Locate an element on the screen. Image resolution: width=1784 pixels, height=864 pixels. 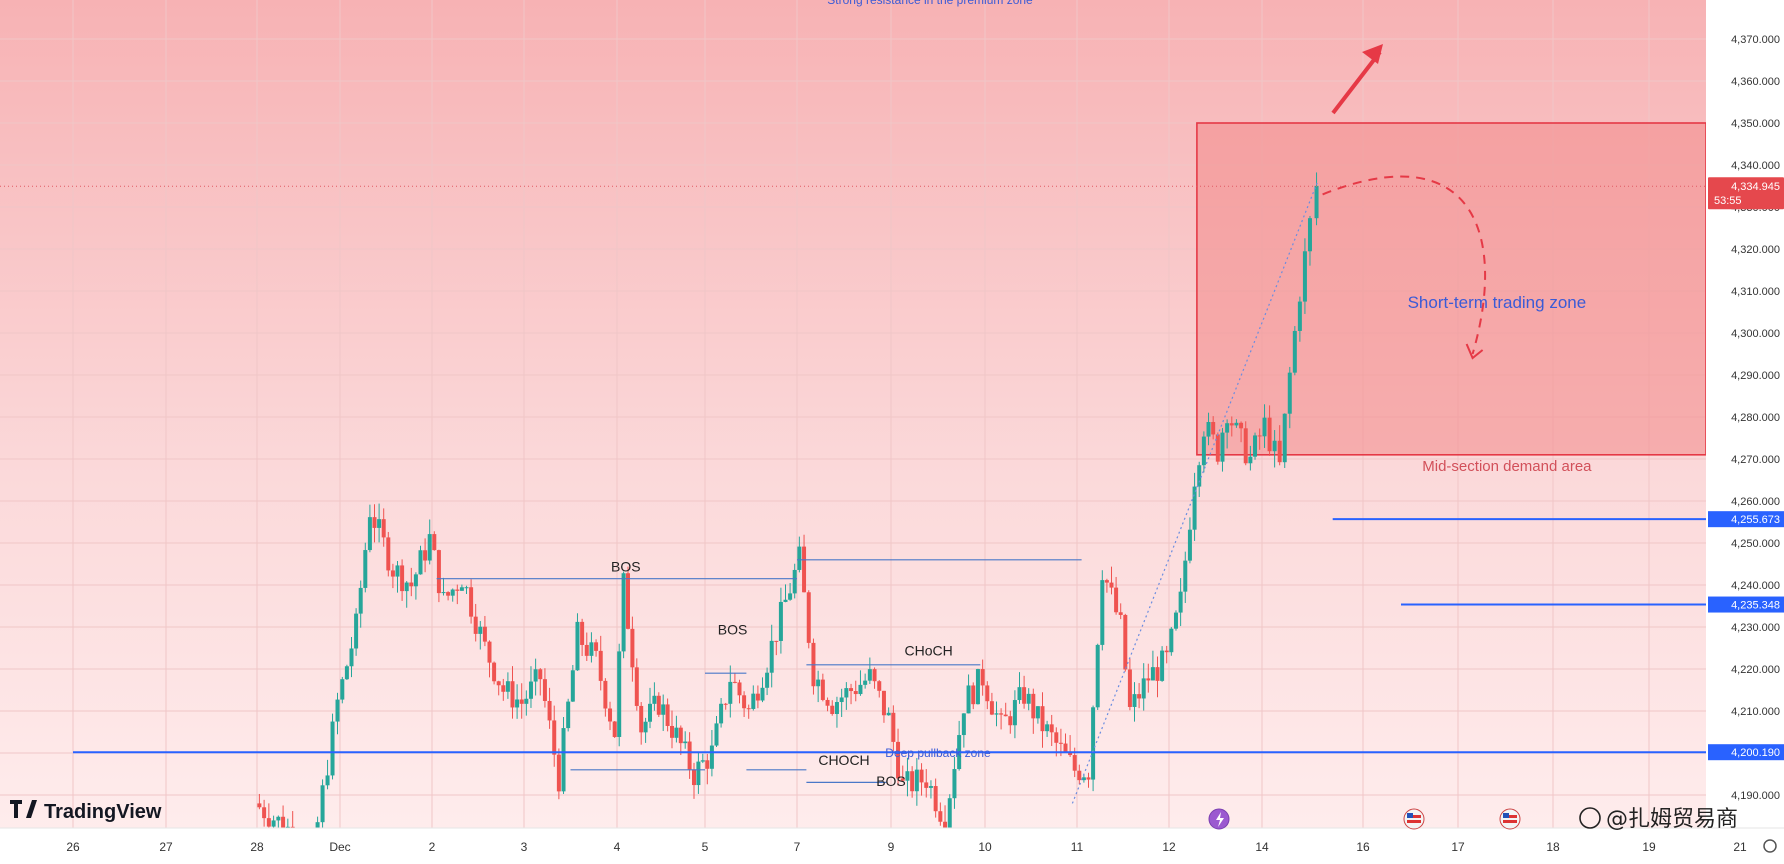
y-tick-label: 4,280.000 is located at coordinates (1755, 418).